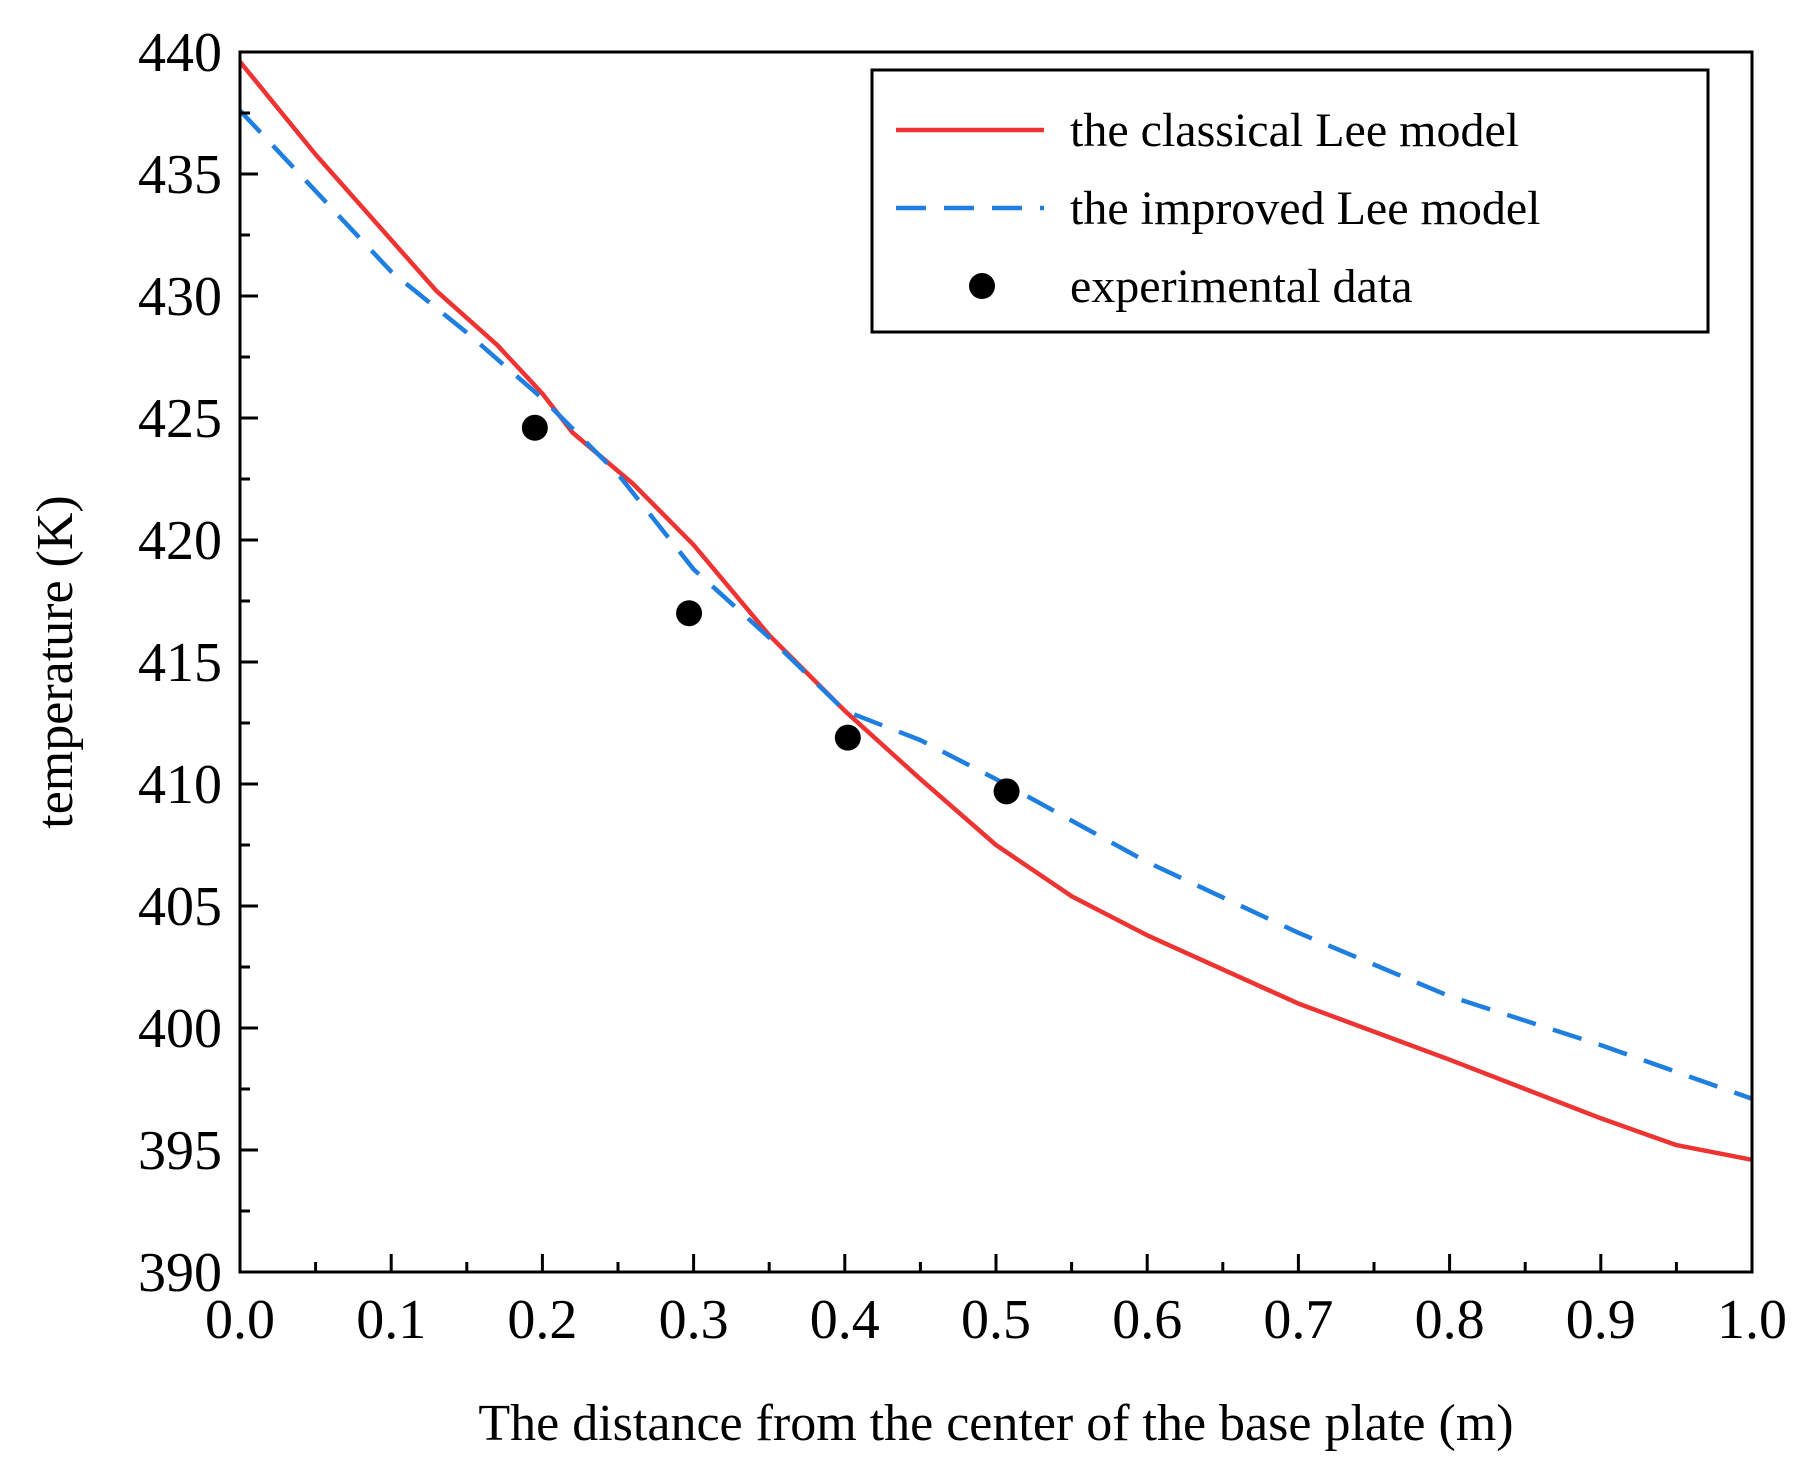 Image resolution: width=1808 pixels, height=1480 pixels. Describe the element at coordinates (1450, 1320) in the screenshot. I see `x-tick-label: 0.8` at that location.